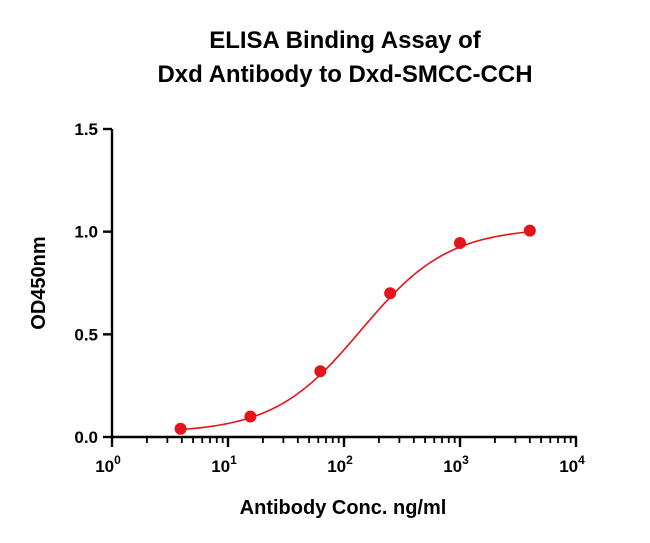 Image resolution: width=650 pixels, height=543 pixels. What do you see at coordinates (456, 464) in the screenshot?
I see `x-tick-label: 10³` at bounding box center [456, 464].